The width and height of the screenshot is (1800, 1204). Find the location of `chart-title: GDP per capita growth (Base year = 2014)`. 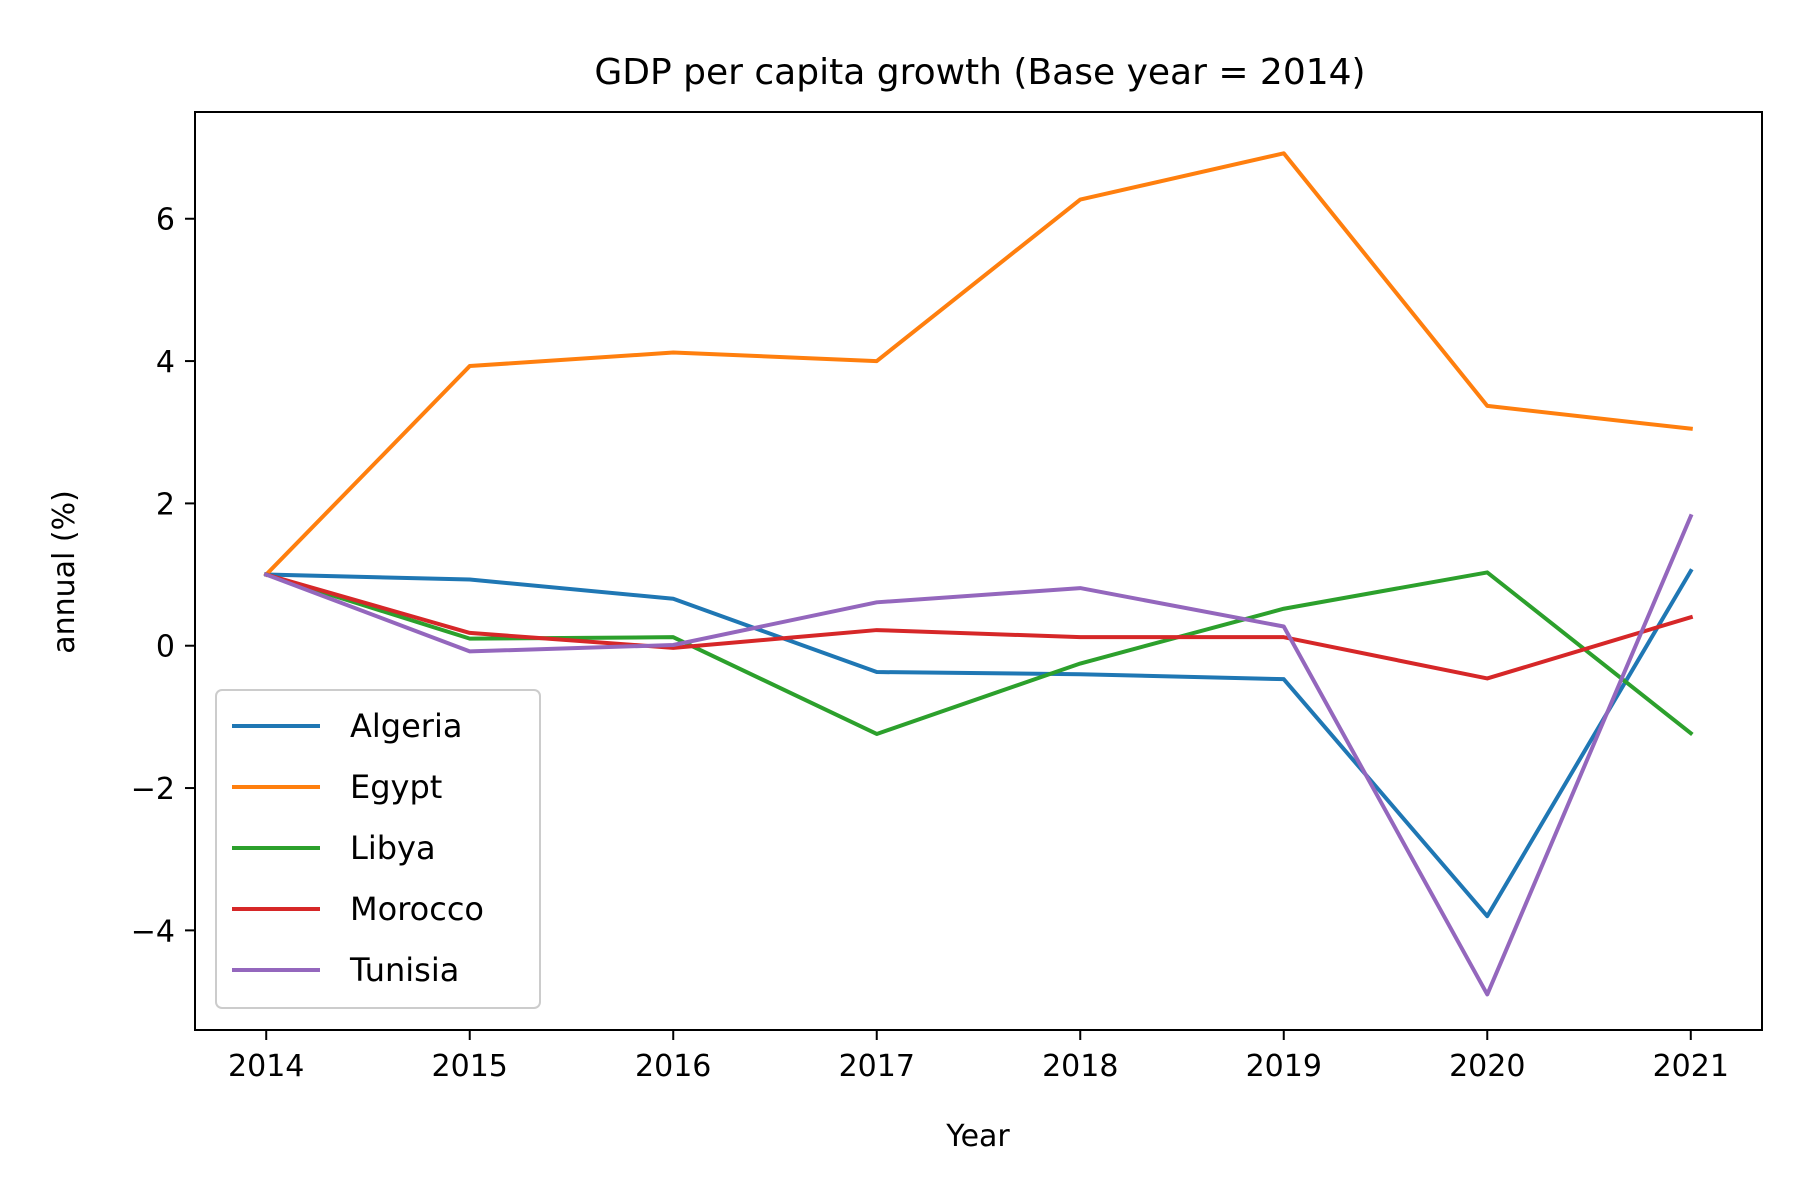

chart-title: GDP per capita growth (Base year = 2014) is located at coordinates (979, 72).